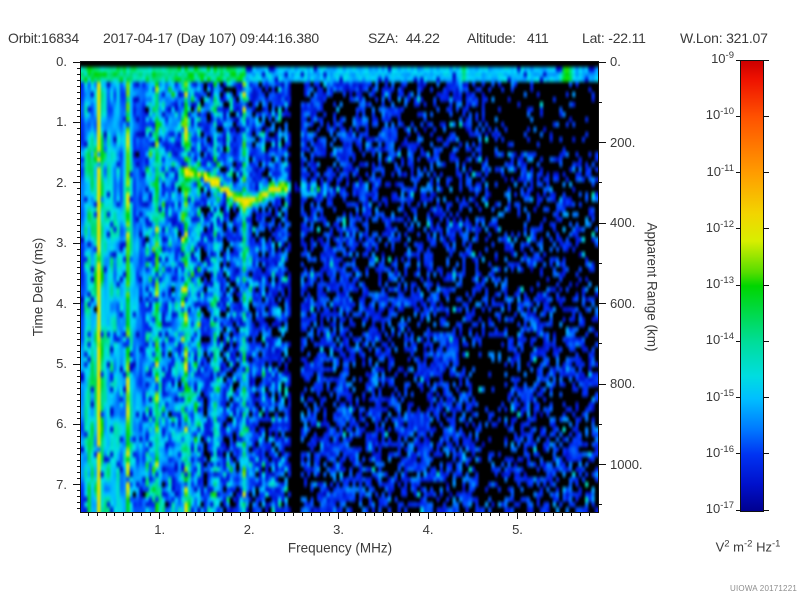 This screenshot has height=600, width=800. I want to click on y-right-tick-label: 800., so click(623, 384).